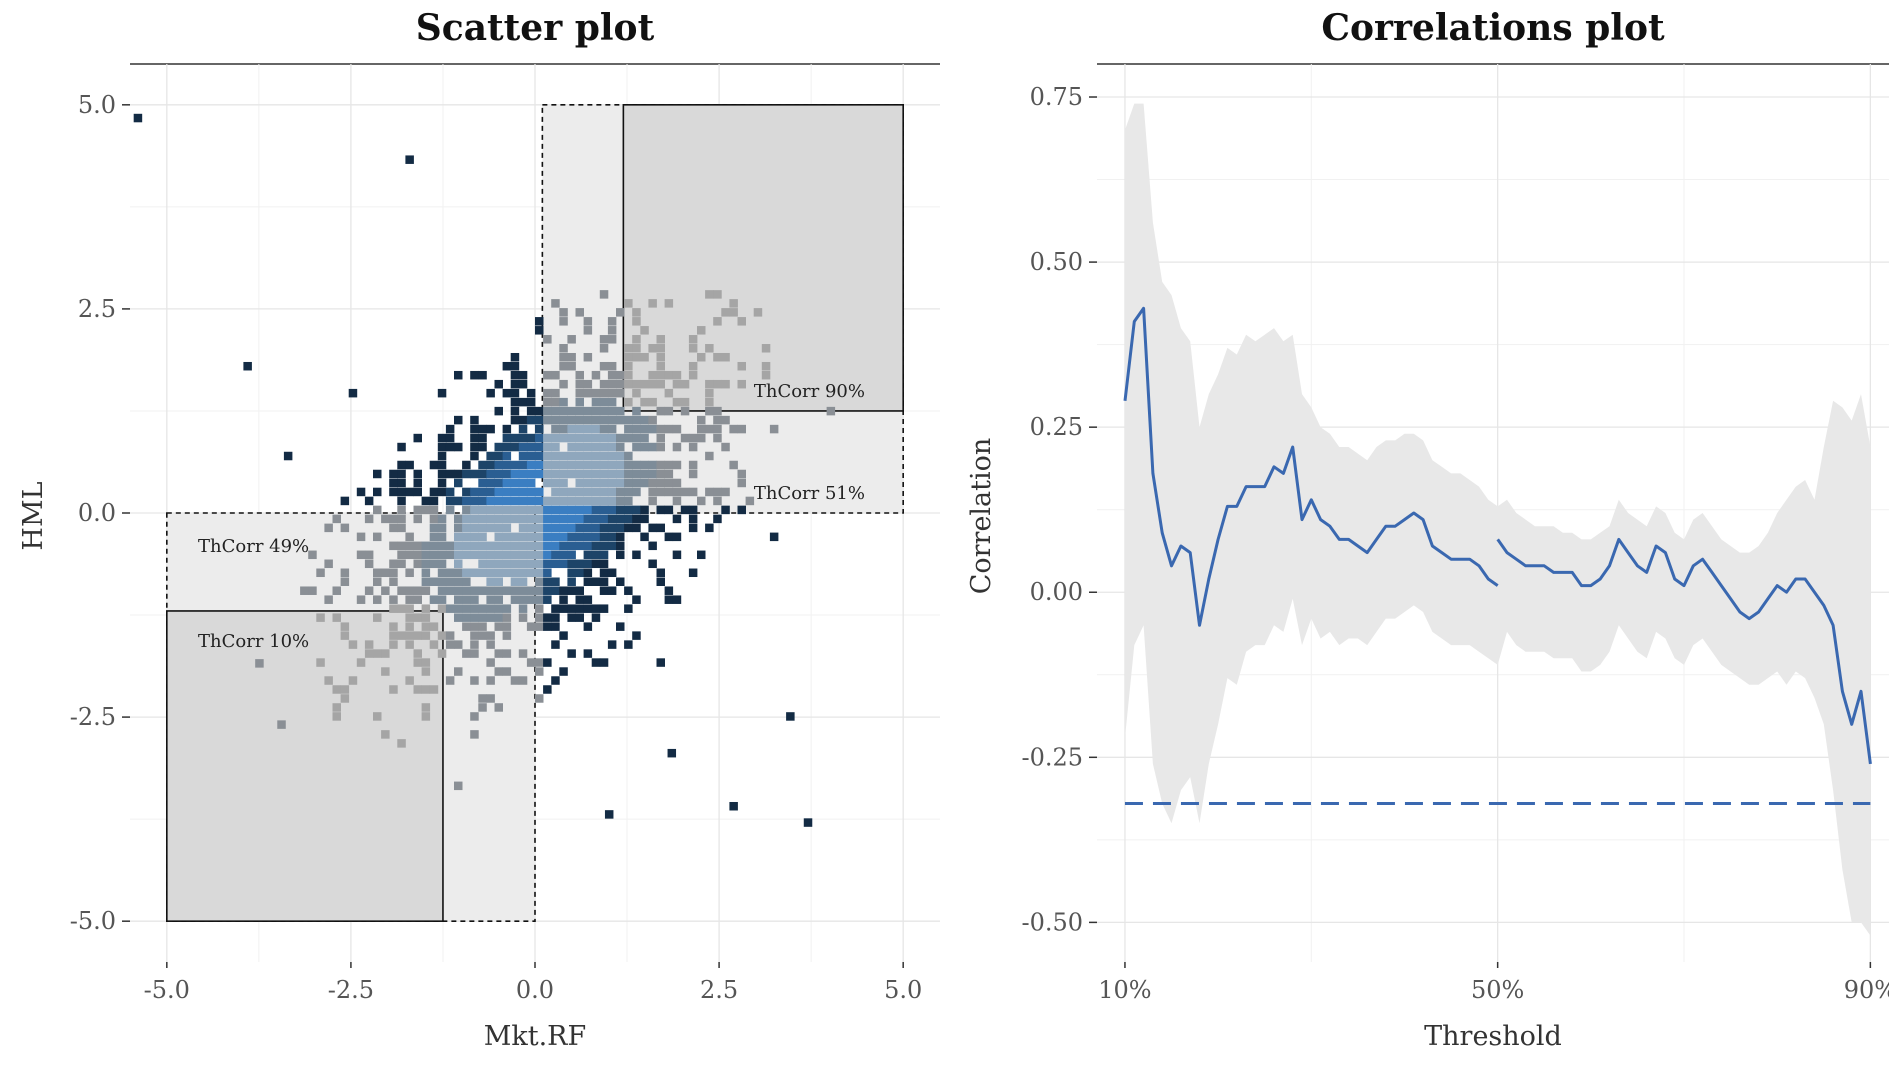  Describe the element at coordinates (809, 391) in the screenshot. I see `region-label: ThCorr 90%` at that location.